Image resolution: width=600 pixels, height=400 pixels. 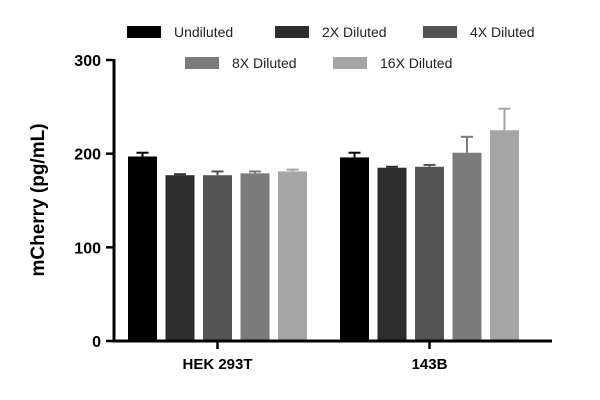 I want to click on legend-item: 8X Diluted, so click(x=241, y=63).